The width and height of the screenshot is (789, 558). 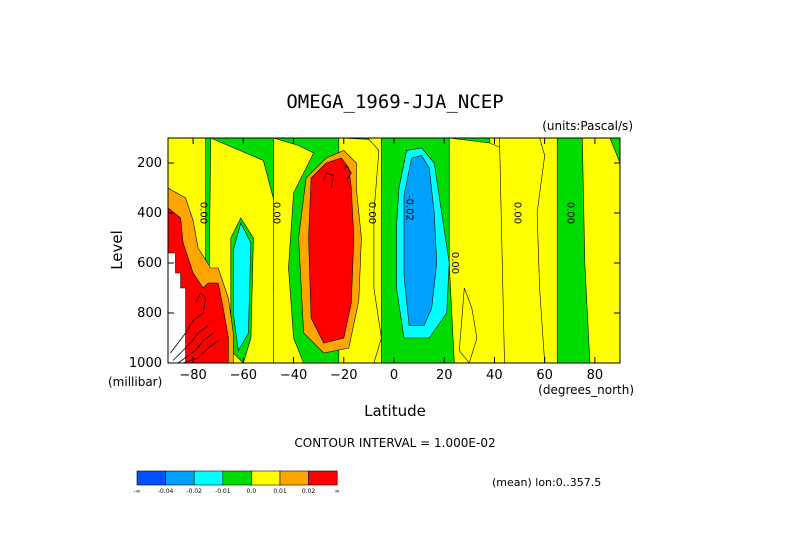 I want to click on contour-label-2: 0.00, so click(x=371, y=213).